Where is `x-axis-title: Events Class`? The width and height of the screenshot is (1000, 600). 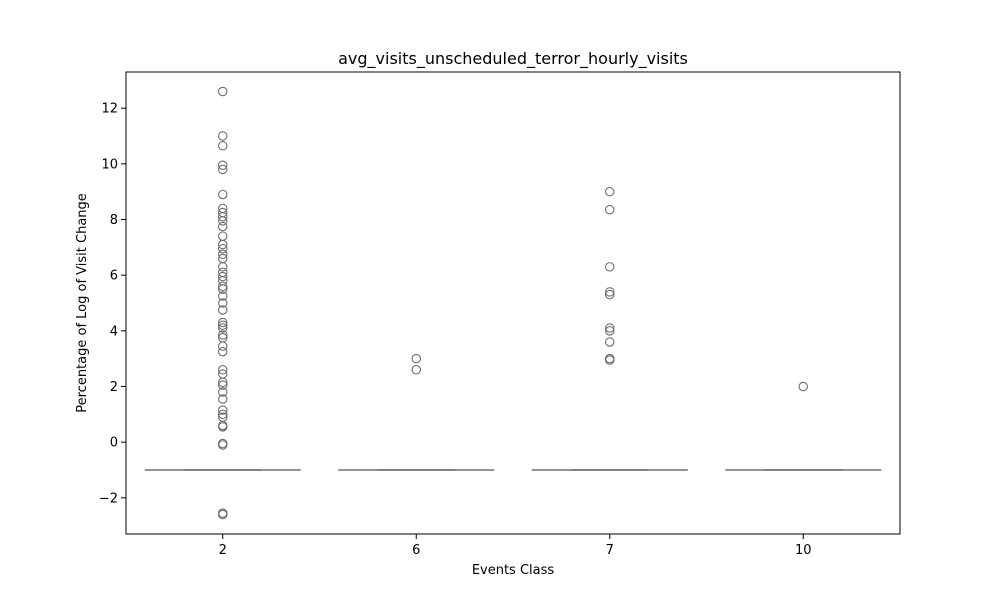
x-axis-title: Events Class is located at coordinates (513, 570).